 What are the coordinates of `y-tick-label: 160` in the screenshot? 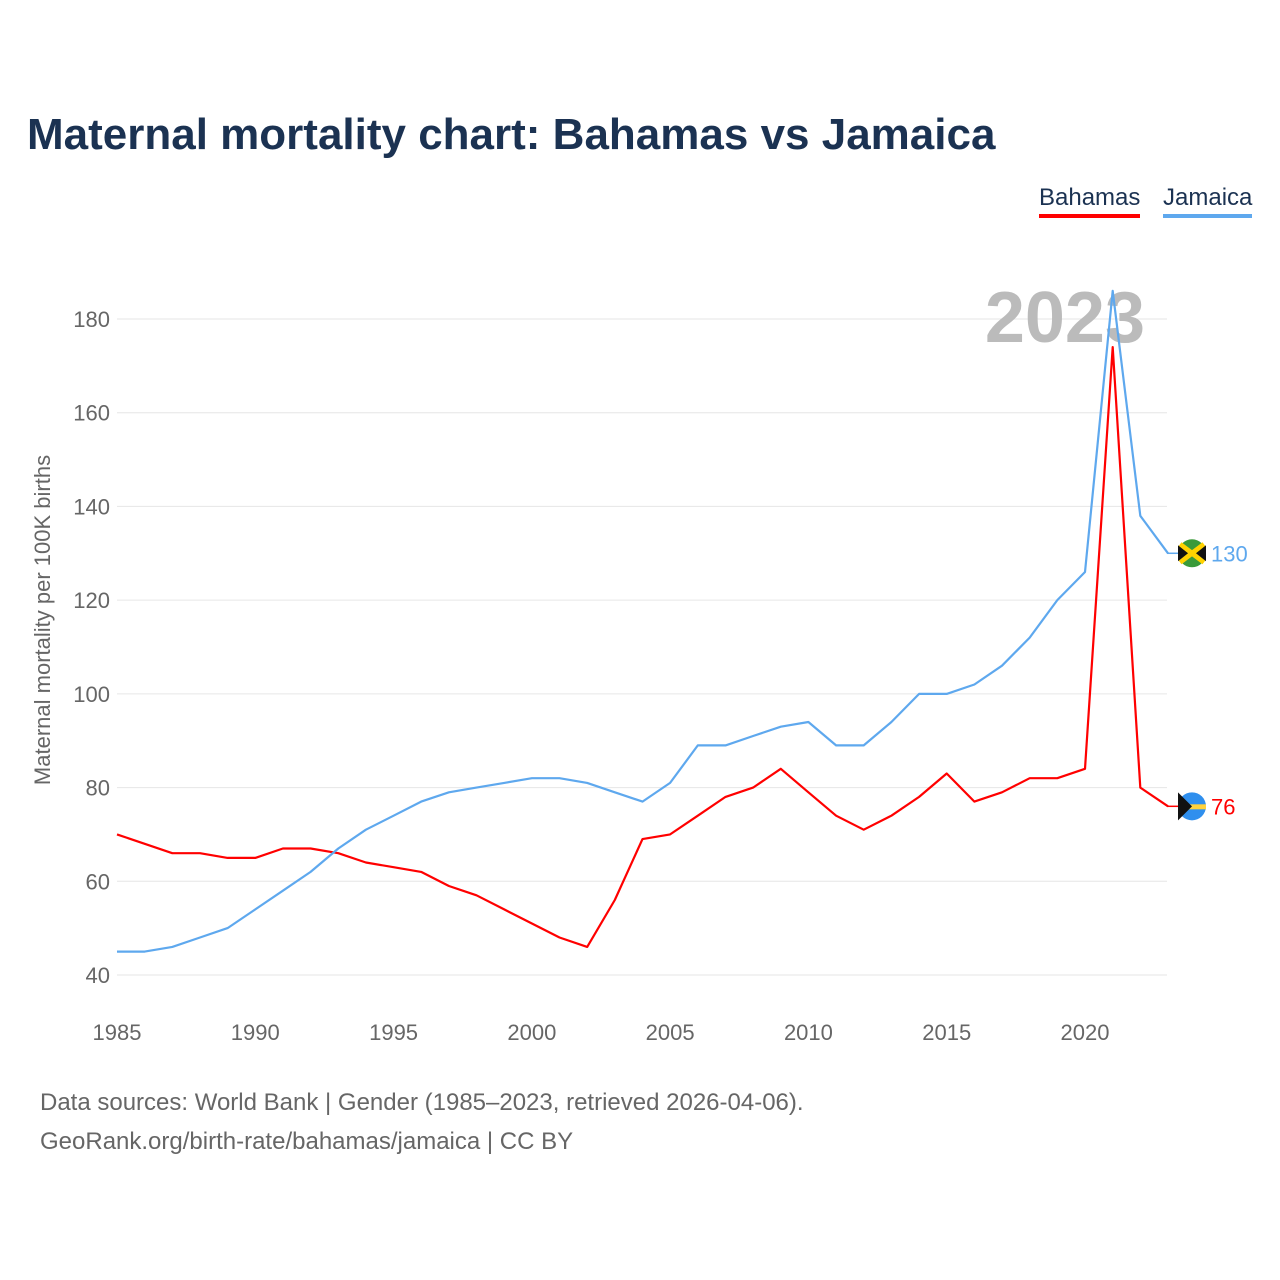 It's located at (91, 413).